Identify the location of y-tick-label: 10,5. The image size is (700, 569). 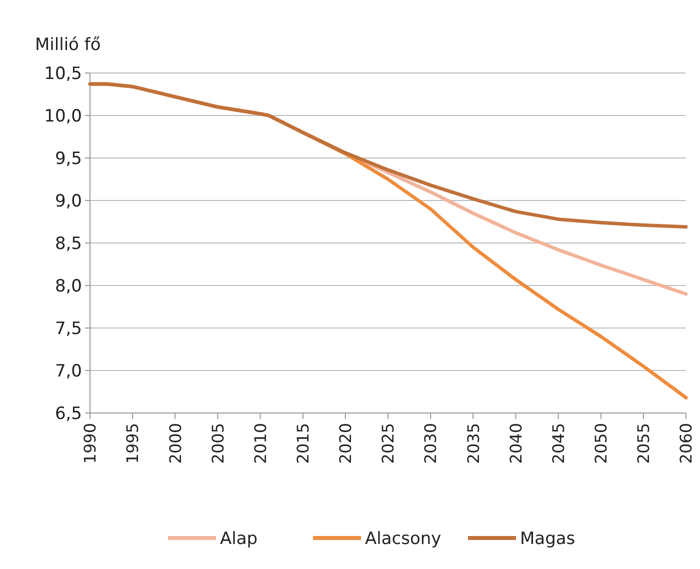
(63, 74).